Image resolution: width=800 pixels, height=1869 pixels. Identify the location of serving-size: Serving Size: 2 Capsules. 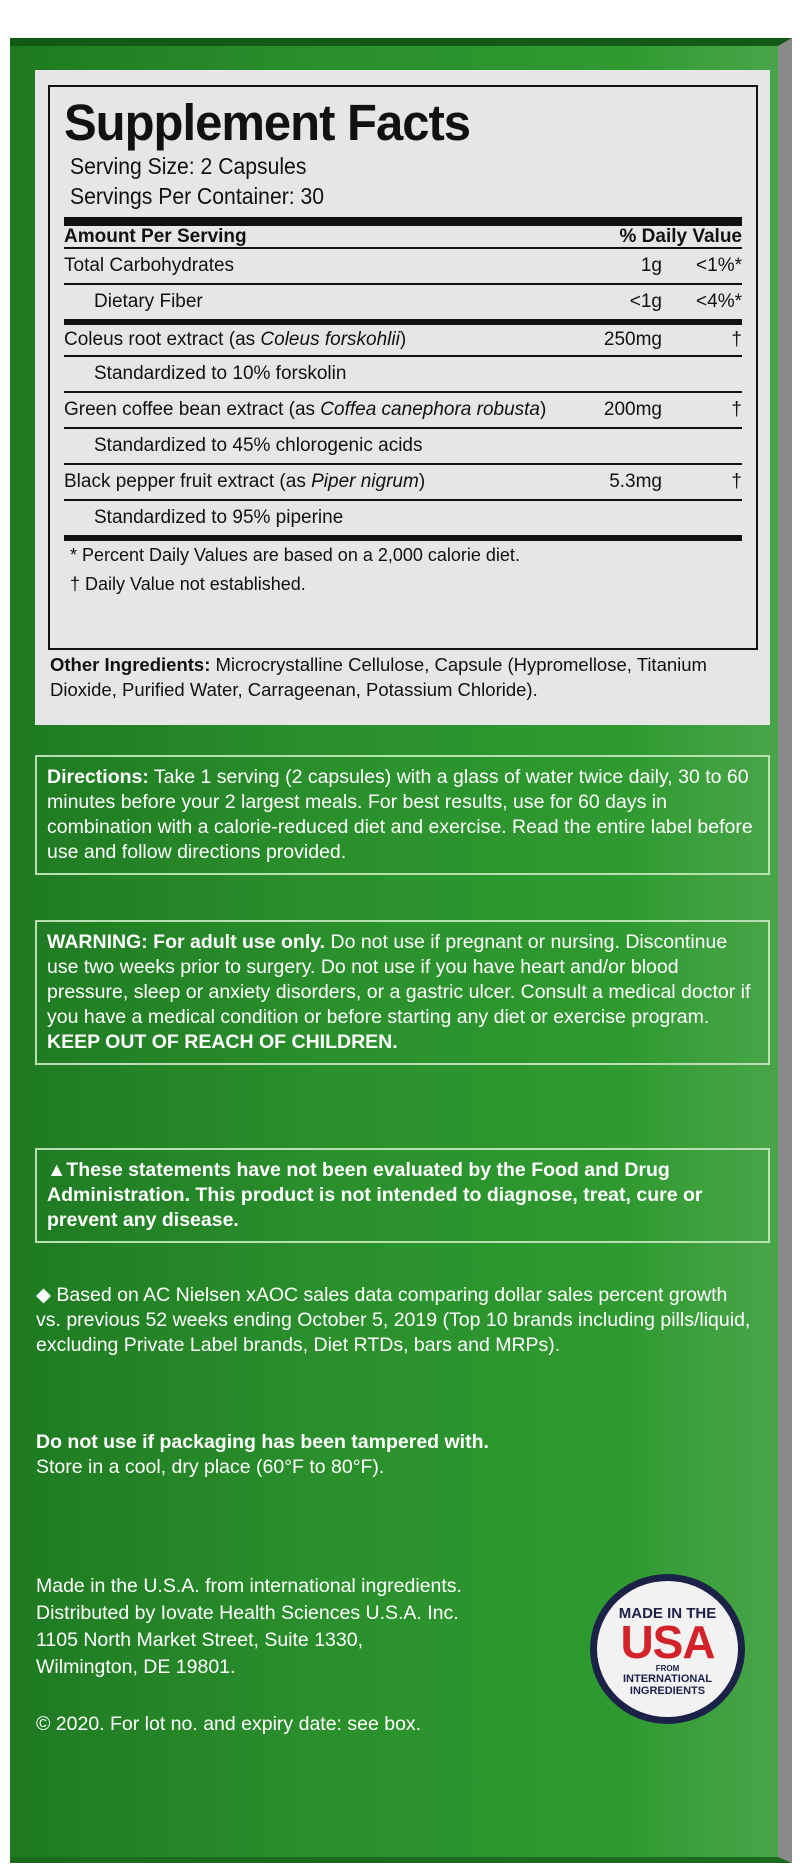
(188, 166).